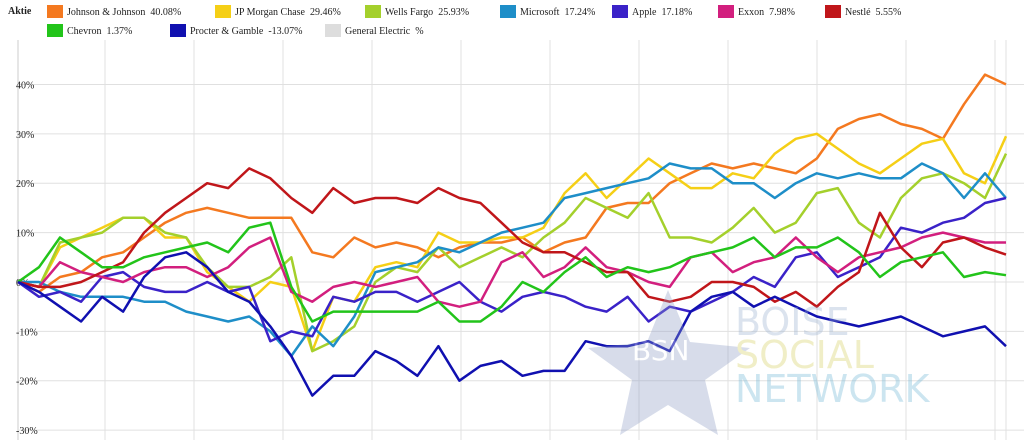 Image resolution: width=1024 pixels, height=445 pixels. Describe the element at coordinates (25, 135) in the screenshot. I see `y-tick-label: 30%` at that location.